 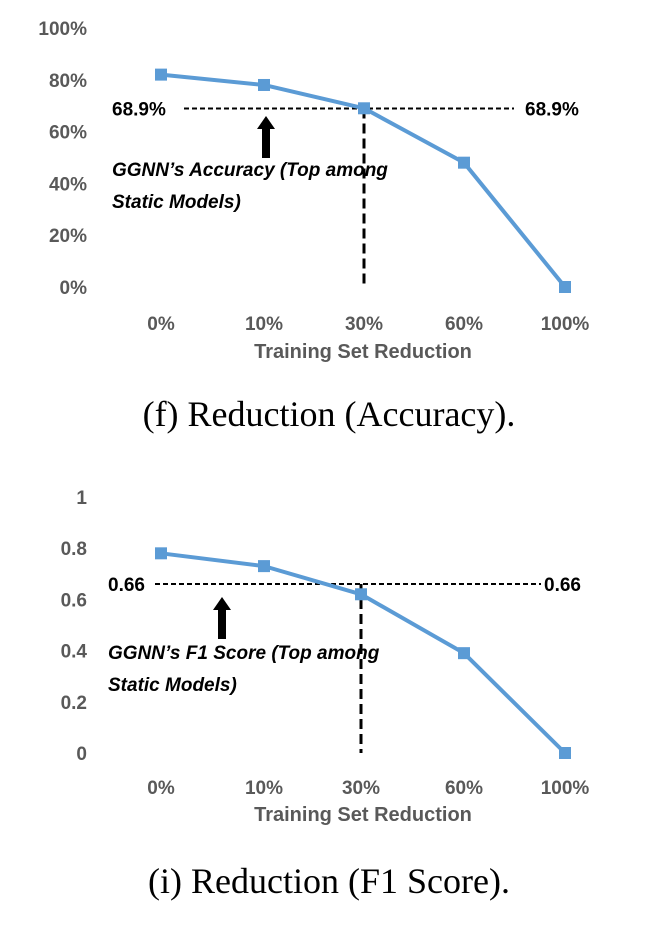 I want to click on annotation-text-line1: GGNN’s Accuracy (Top among, so click(x=250, y=170).